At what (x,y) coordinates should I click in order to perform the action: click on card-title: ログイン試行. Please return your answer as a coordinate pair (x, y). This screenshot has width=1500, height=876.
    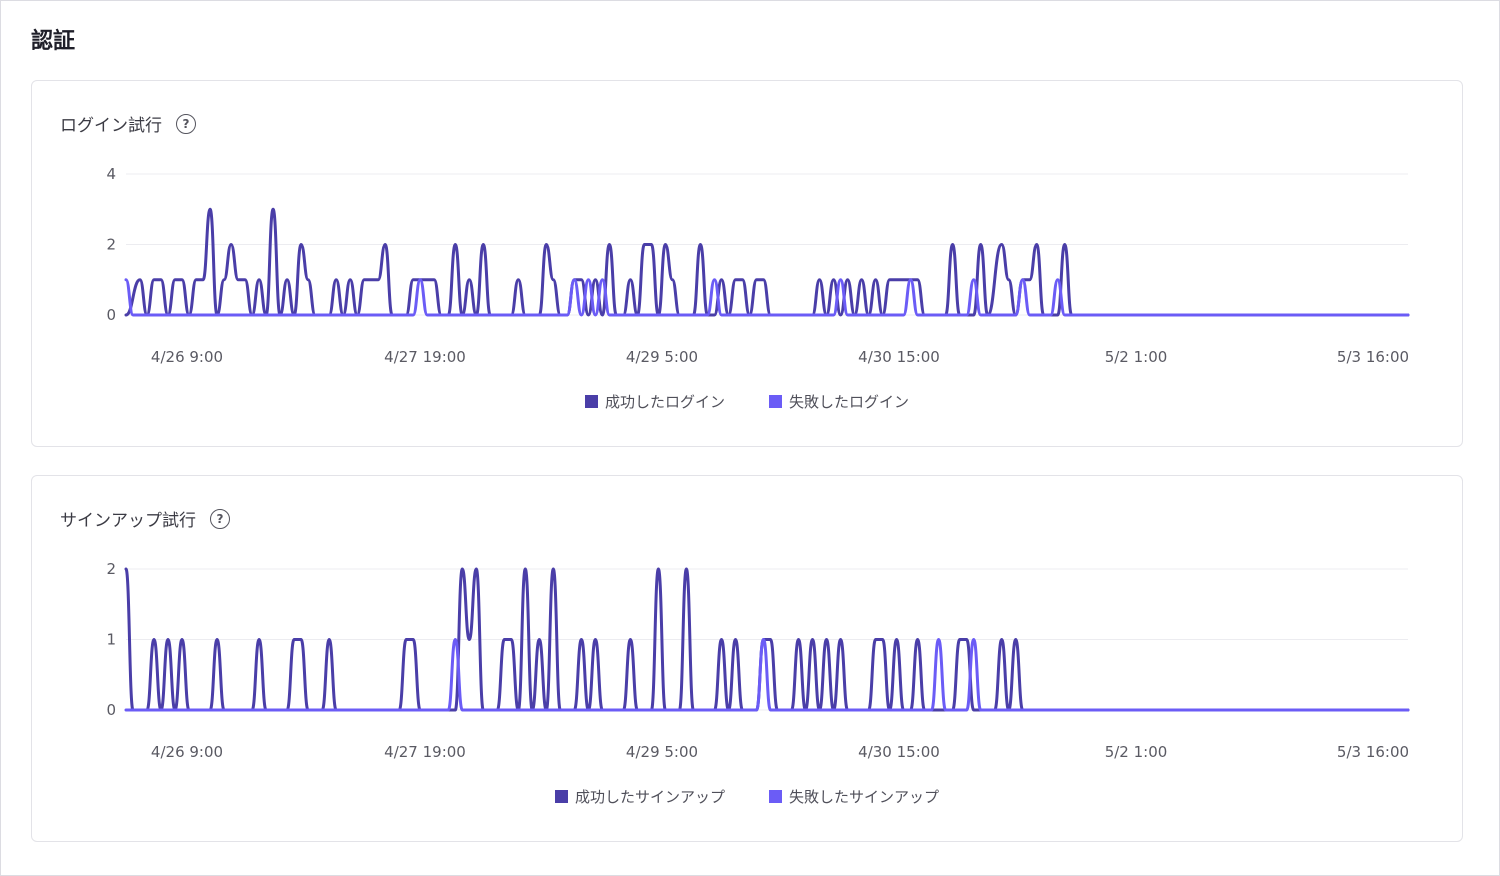
    Looking at the image, I should click on (111, 126).